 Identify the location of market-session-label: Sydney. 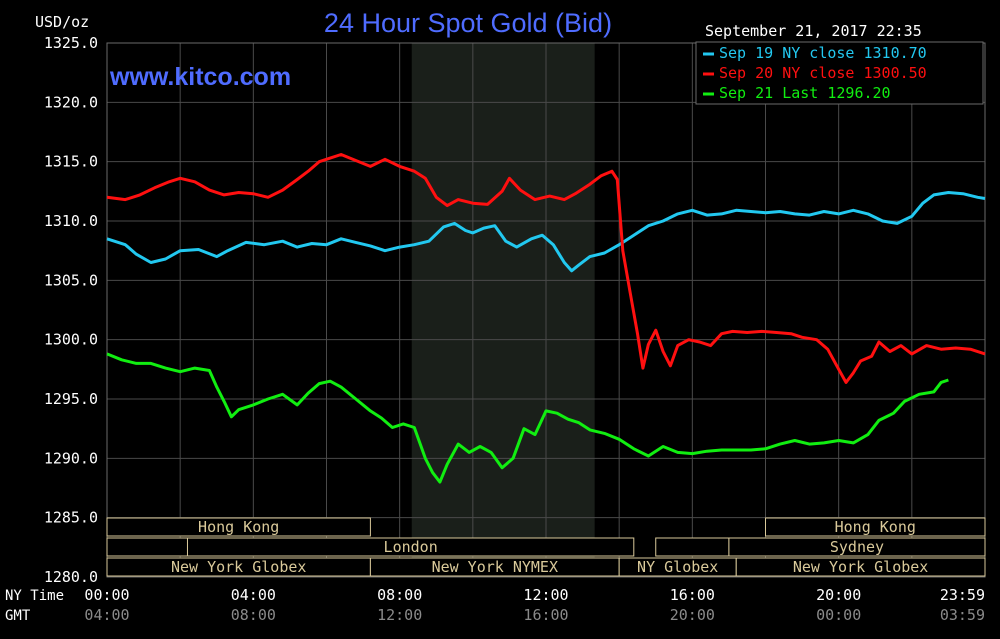
(857, 547).